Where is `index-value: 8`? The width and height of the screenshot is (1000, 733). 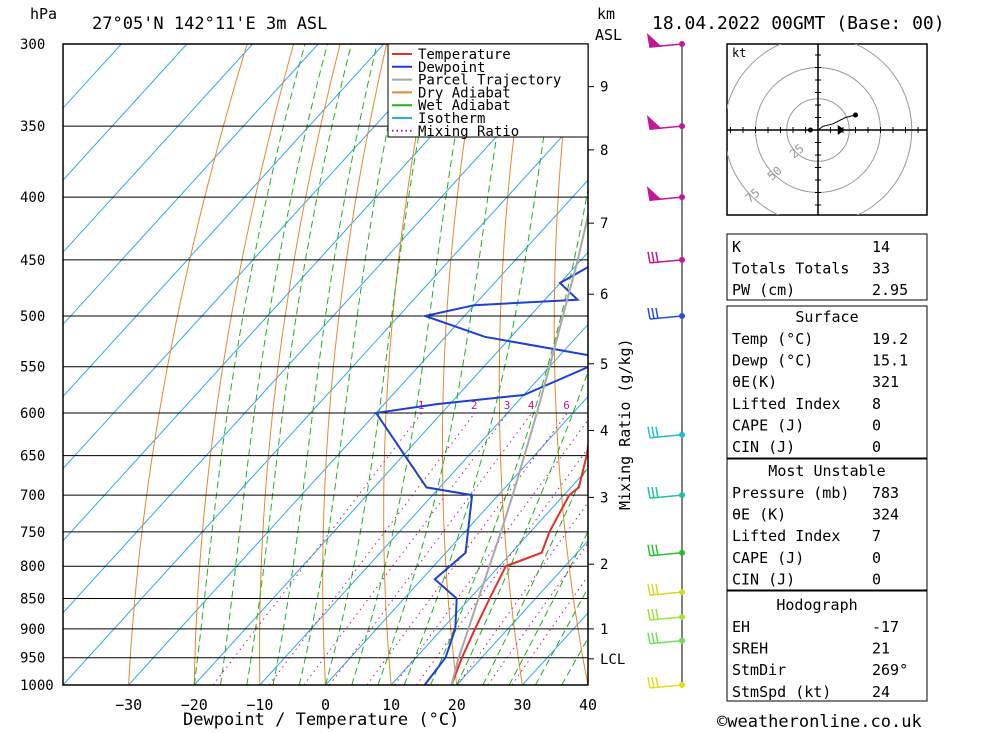
index-value: 8 is located at coordinates (876, 404).